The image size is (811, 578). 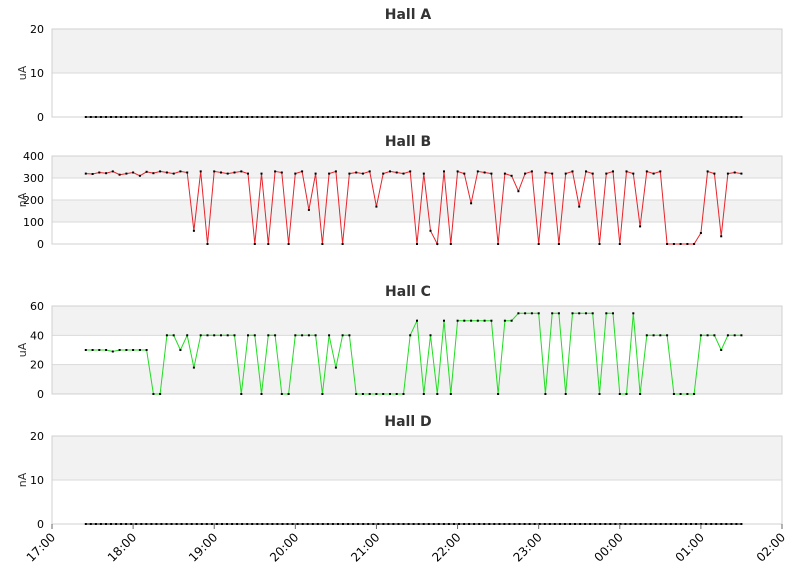 I want to click on y-tick-label: 20, so click(x=37, y=436).